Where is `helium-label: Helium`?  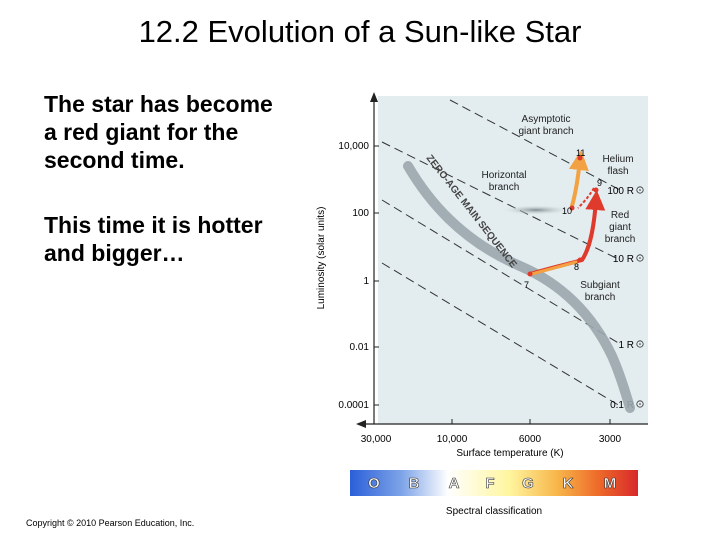 helium-label: Helium is located at coordinates (617, 159).